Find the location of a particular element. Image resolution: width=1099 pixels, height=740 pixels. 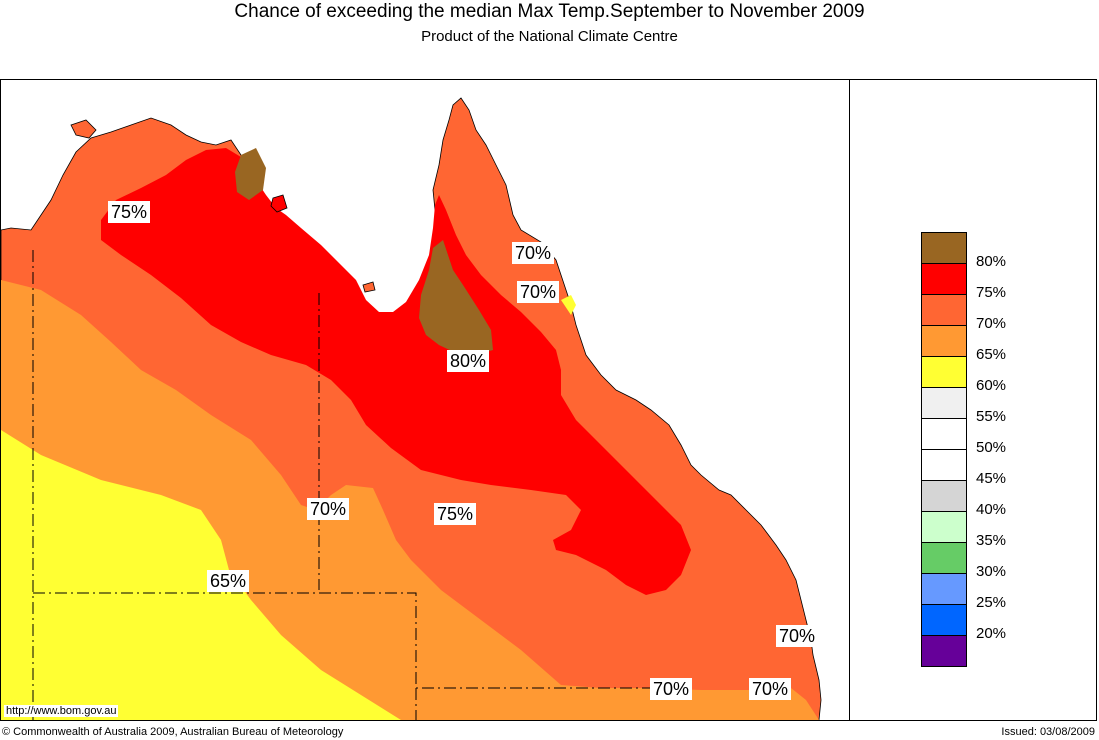

legend-label: 45% is located at coordinates (991, 478).